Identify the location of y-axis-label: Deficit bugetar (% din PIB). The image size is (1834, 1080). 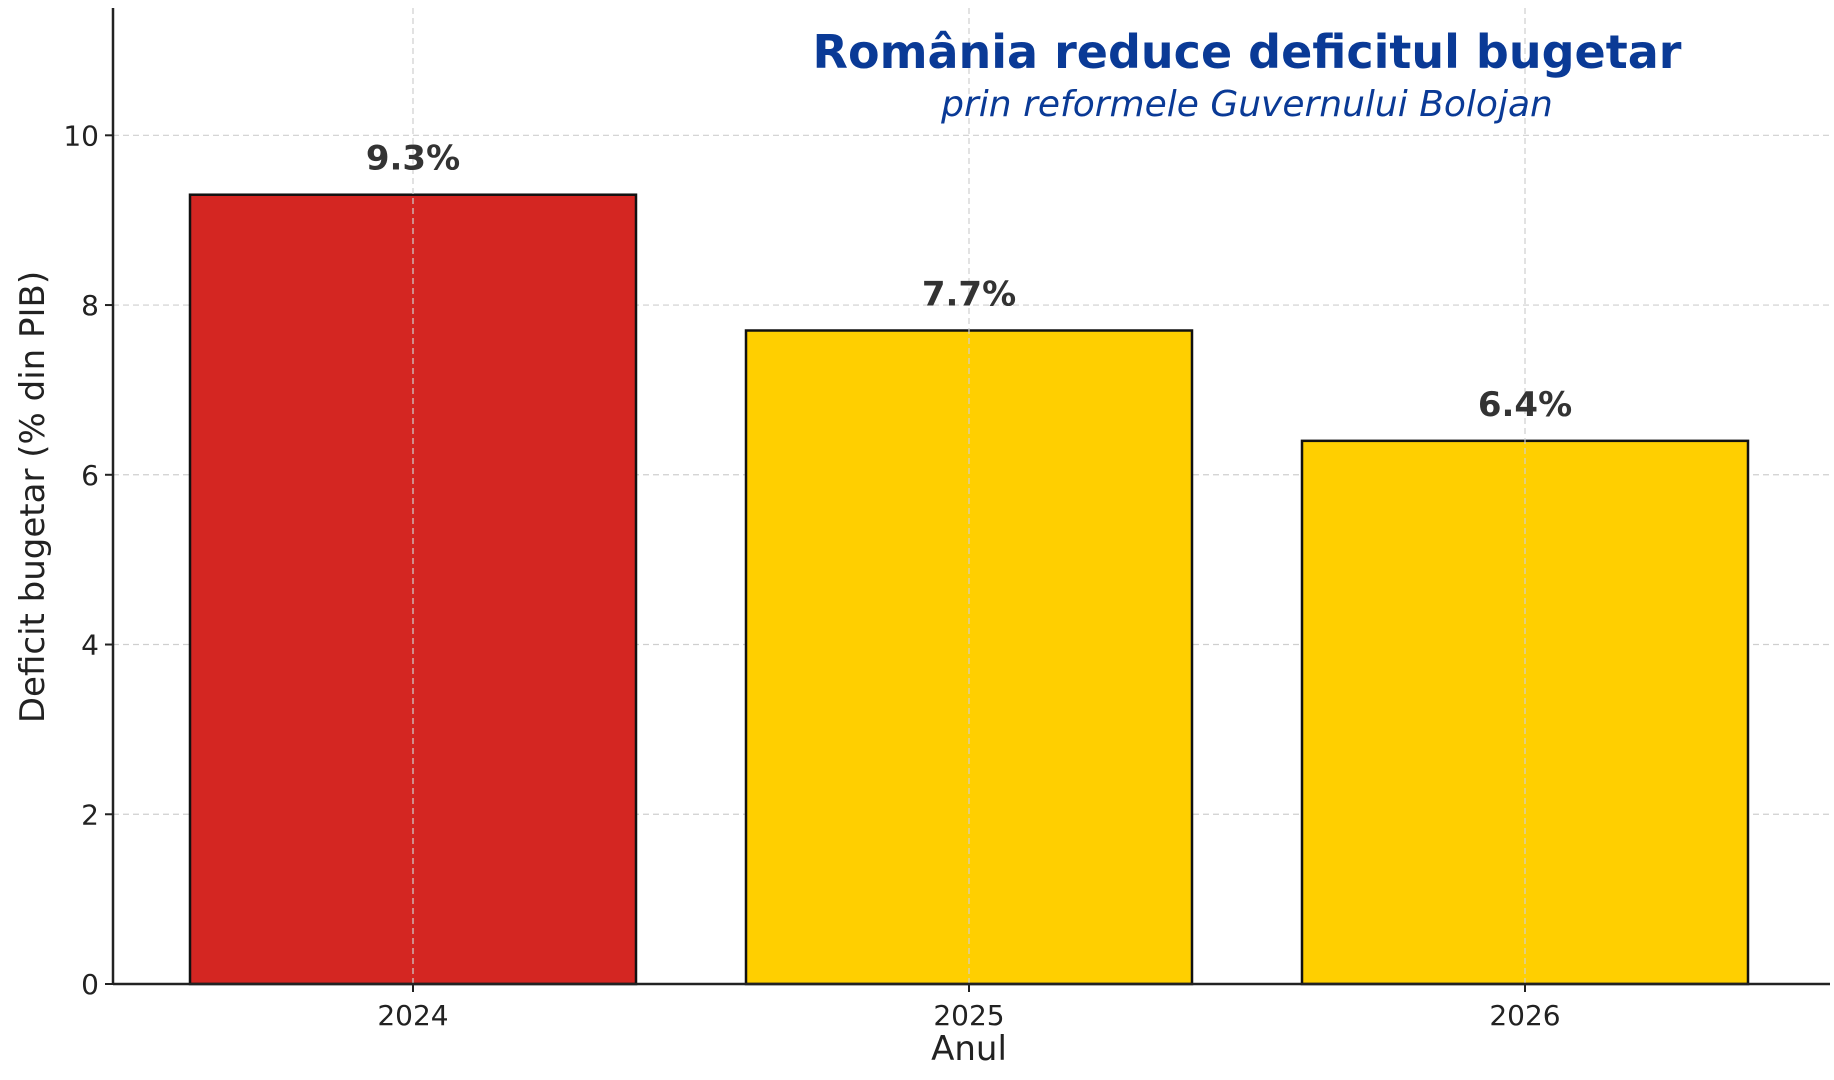
(33, 497).